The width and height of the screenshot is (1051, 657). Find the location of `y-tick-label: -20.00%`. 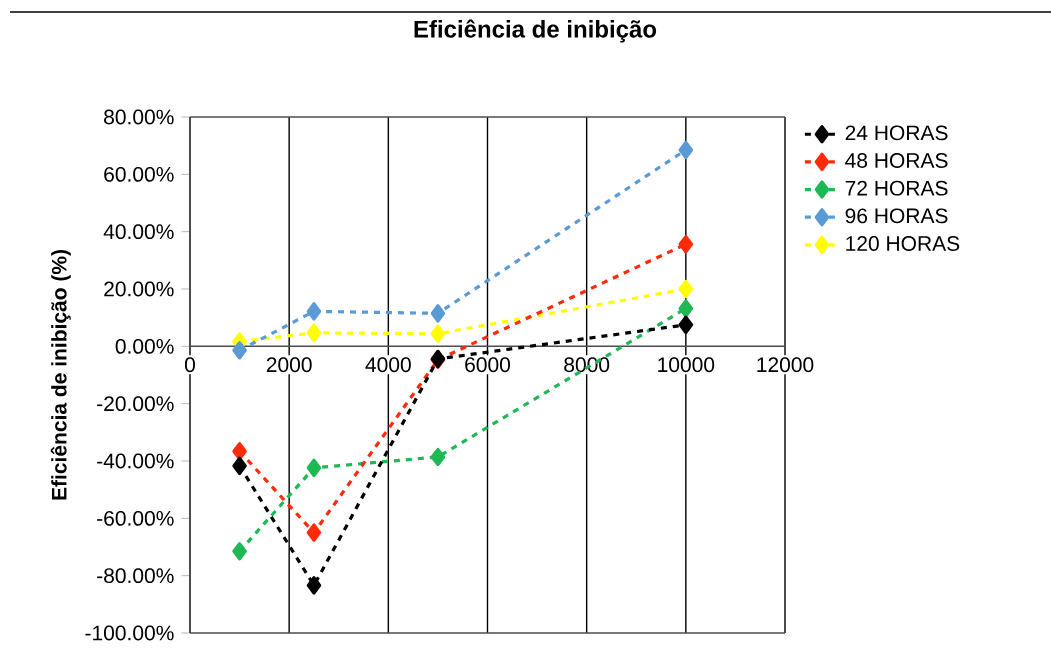

y-tick-label: -20.00% is located at coordinates (135, 404).